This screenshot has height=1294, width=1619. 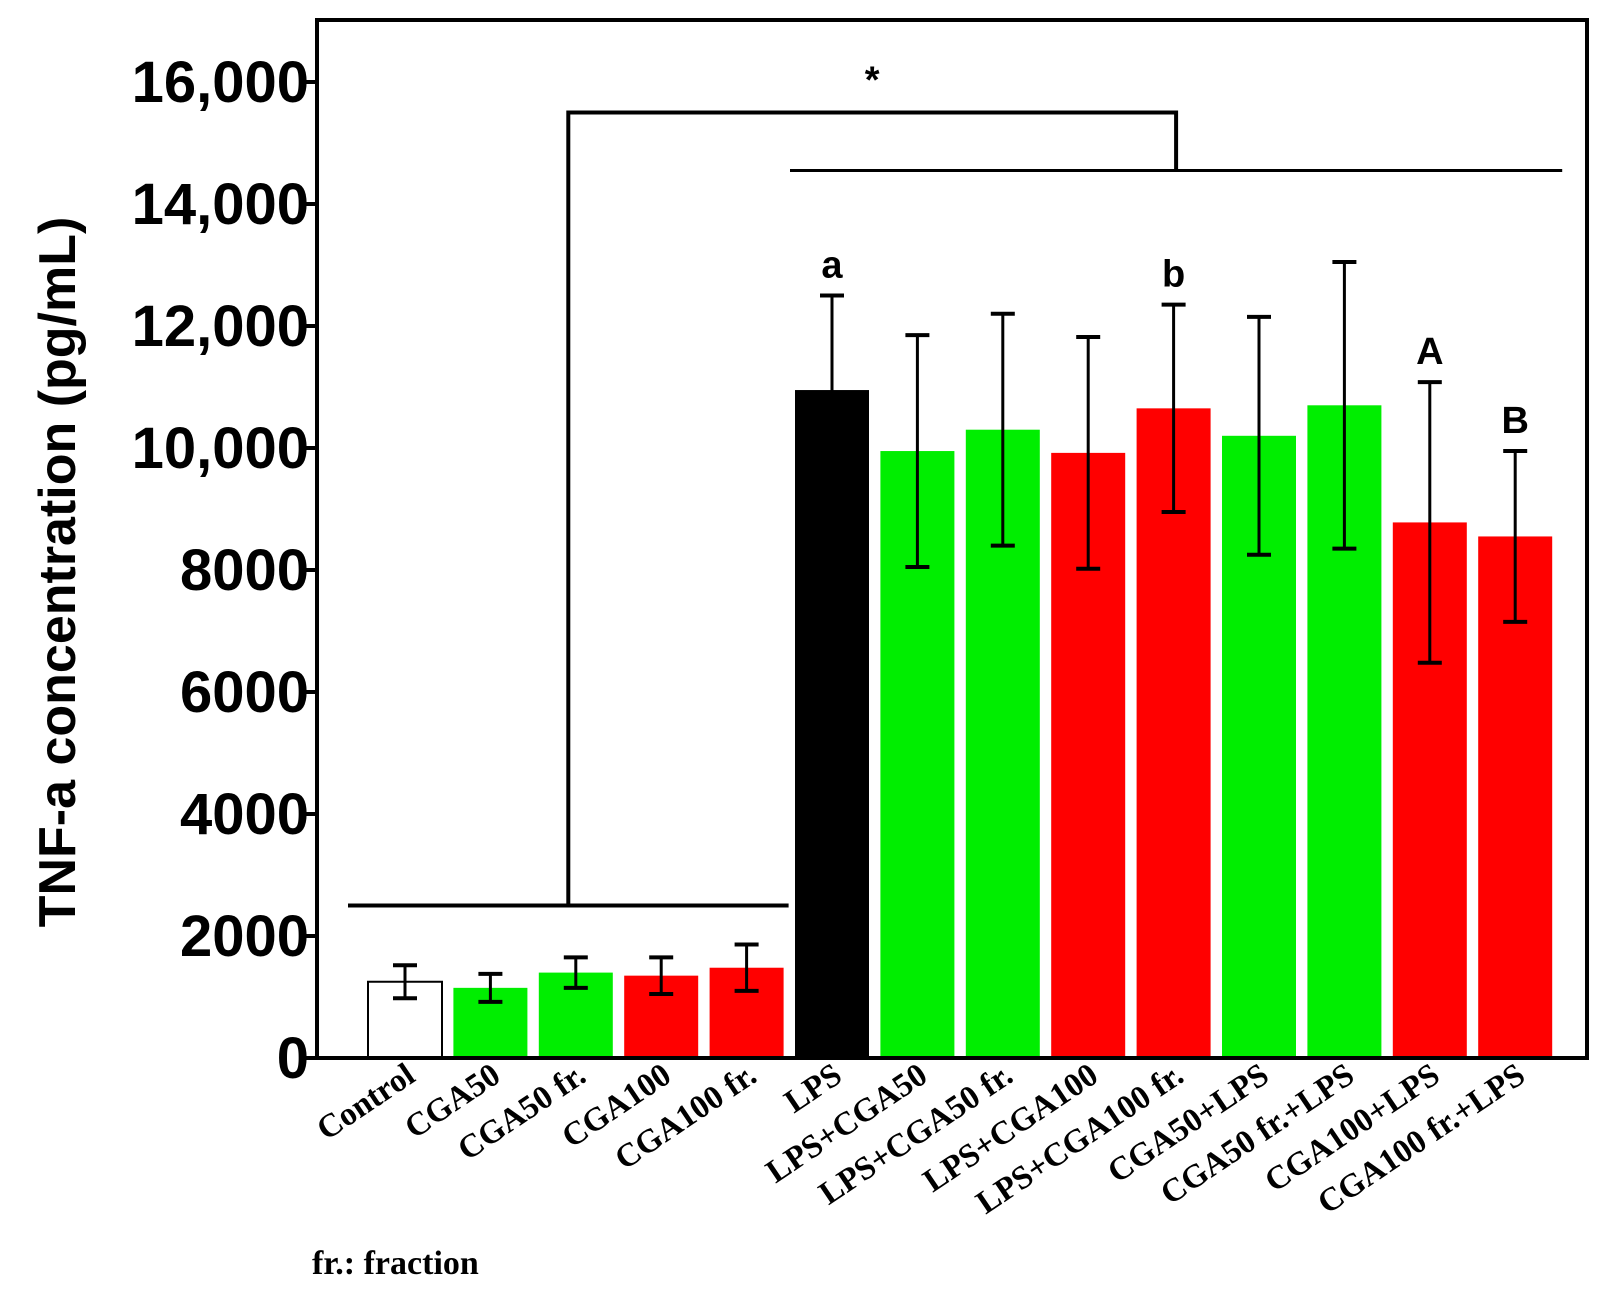 What do you see at coordinates (1514, 421) in the screenshot?
I see `bar-annotation-13: B` at bounding box center [1514, 421].